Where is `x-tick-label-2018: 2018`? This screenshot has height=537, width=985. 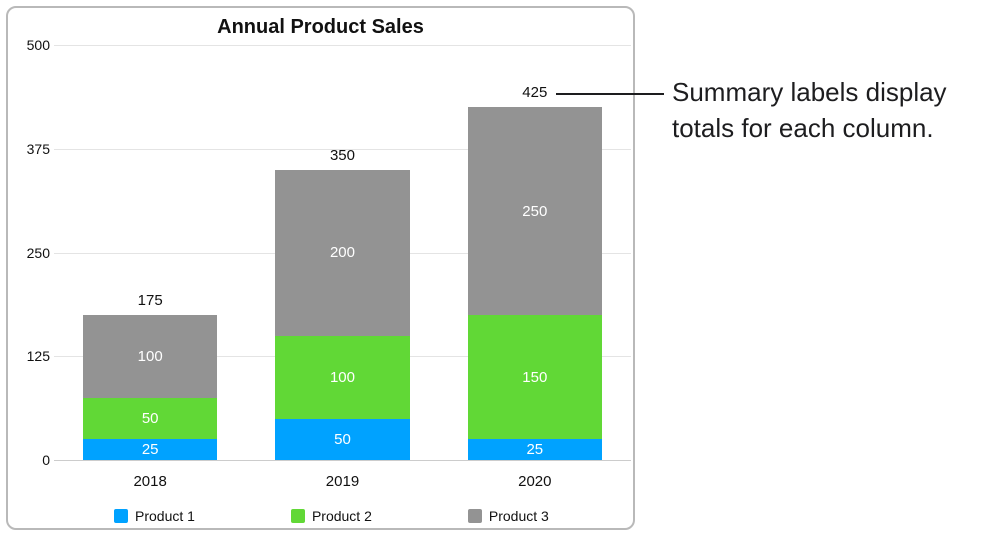 x-tick-label-2018: 2018 is located at coordinates (150, 481).